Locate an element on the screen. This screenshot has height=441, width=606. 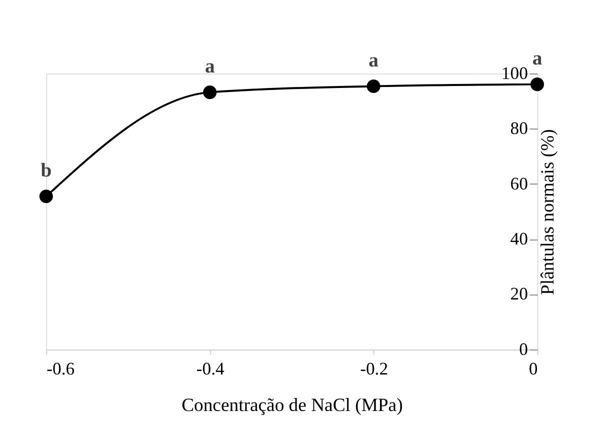
x-tick-label: -0.6 is located at coordinates (60, 368).